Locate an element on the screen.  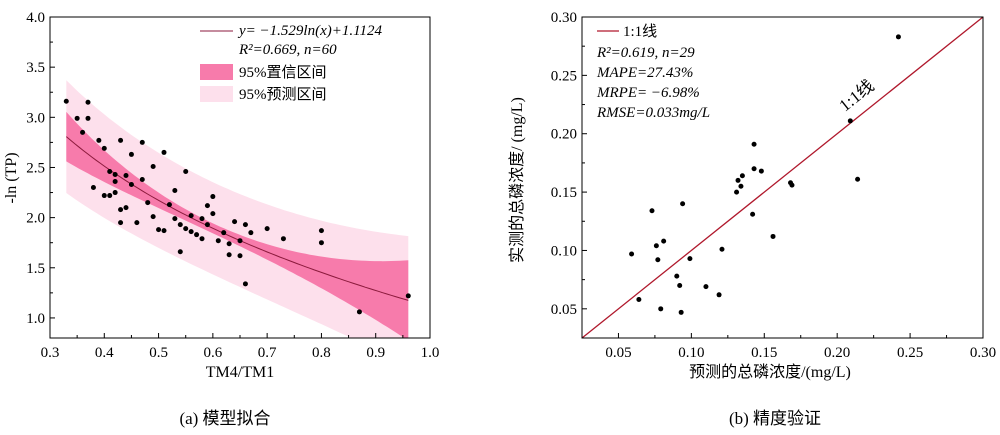
x-tick-label: 1.0 is located at coordinates (430, 353).